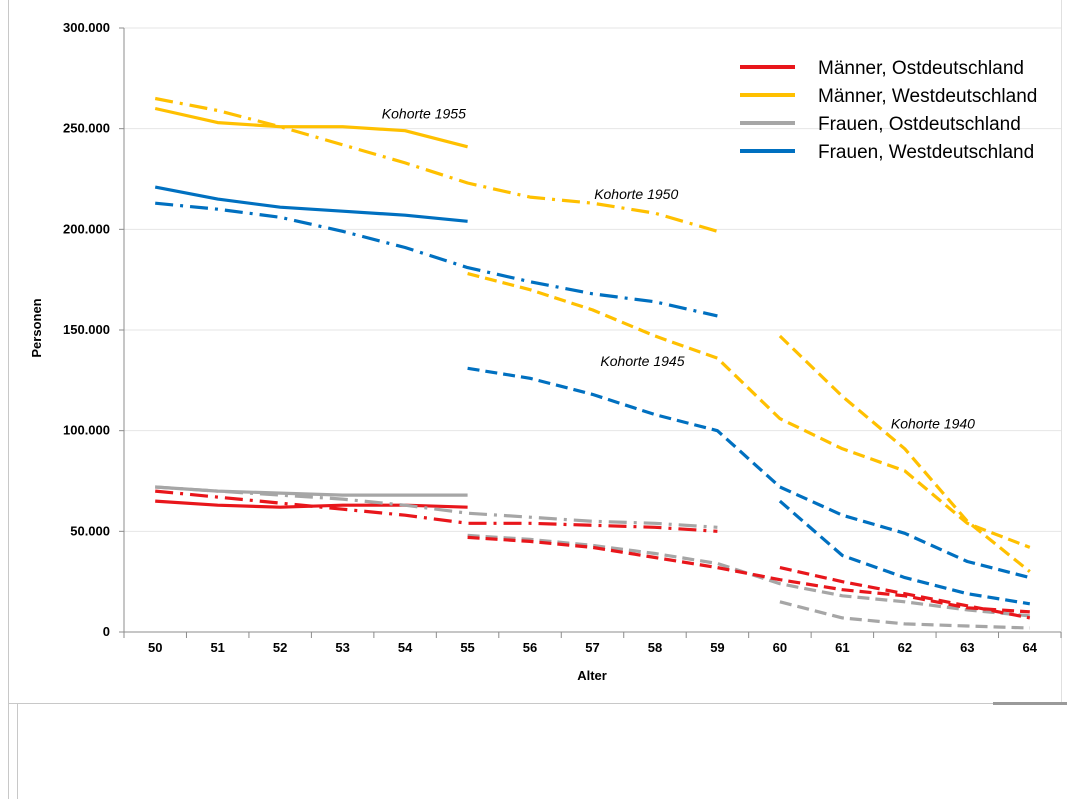  What do you see at coordinates (86, 228) in the screenshot?
I see `y-tick-label: 200.000` at bounding box center [86, 228].